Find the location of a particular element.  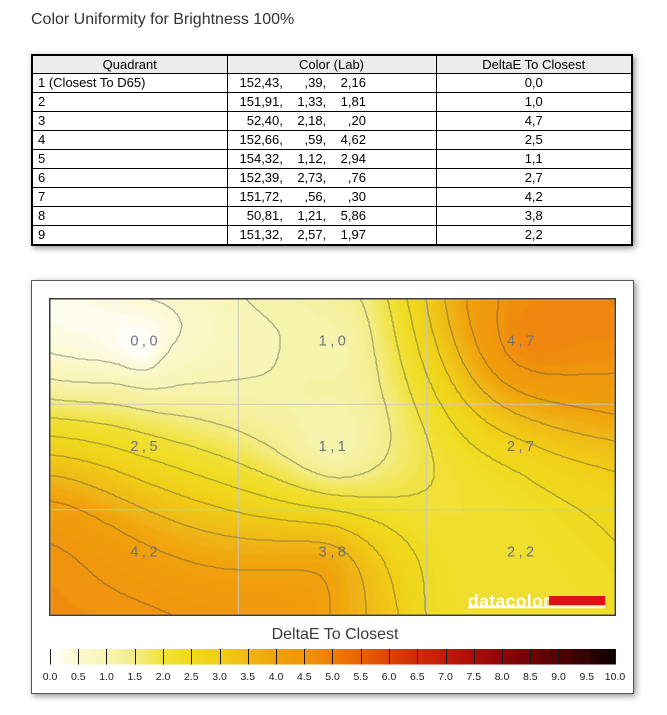

svg-text: 6.5 is located at coordinates (417, 677).